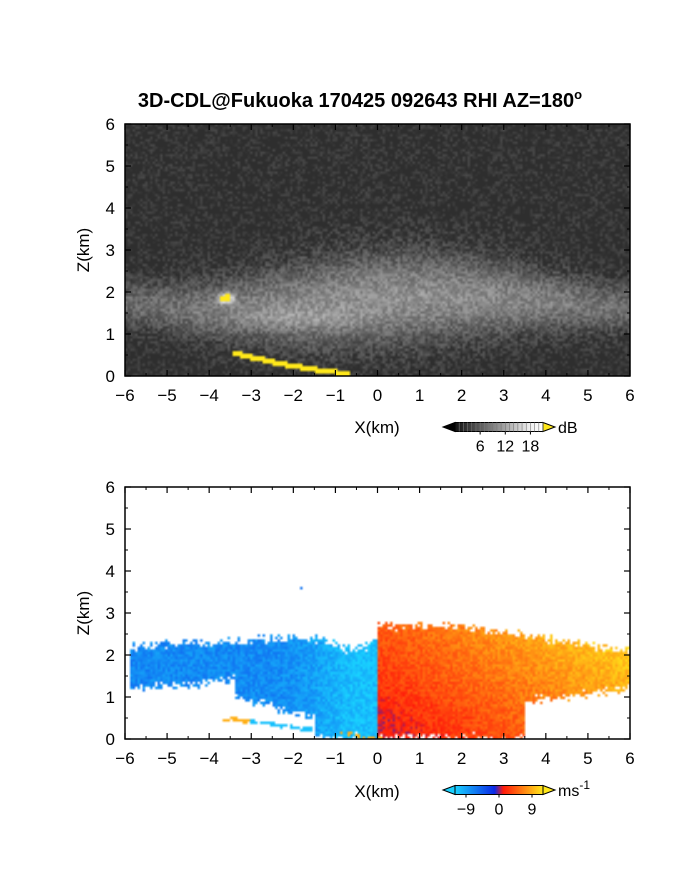 Image resolution: width=680 pixels, height=880 pixels. What do you see at coordinates (499, 790) in the screenshot?
I see `velocity-colorbar-bar` at bounding box center [499, 790].